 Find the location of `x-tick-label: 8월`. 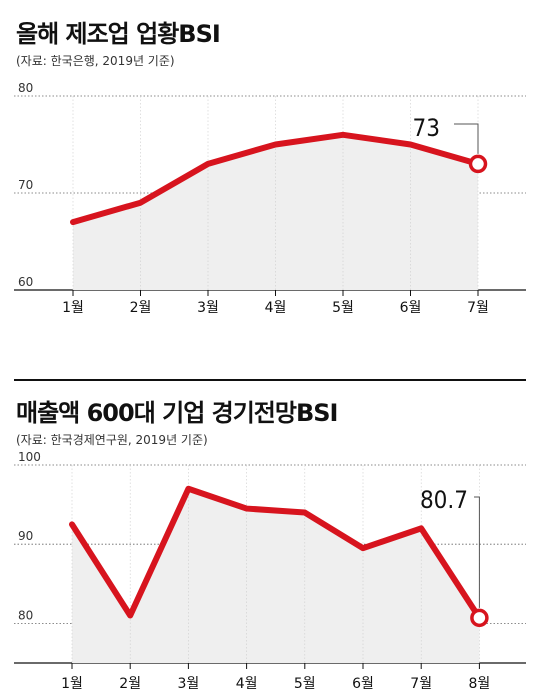

x-tick-label: 8월 is located at coordinates (480, 684).